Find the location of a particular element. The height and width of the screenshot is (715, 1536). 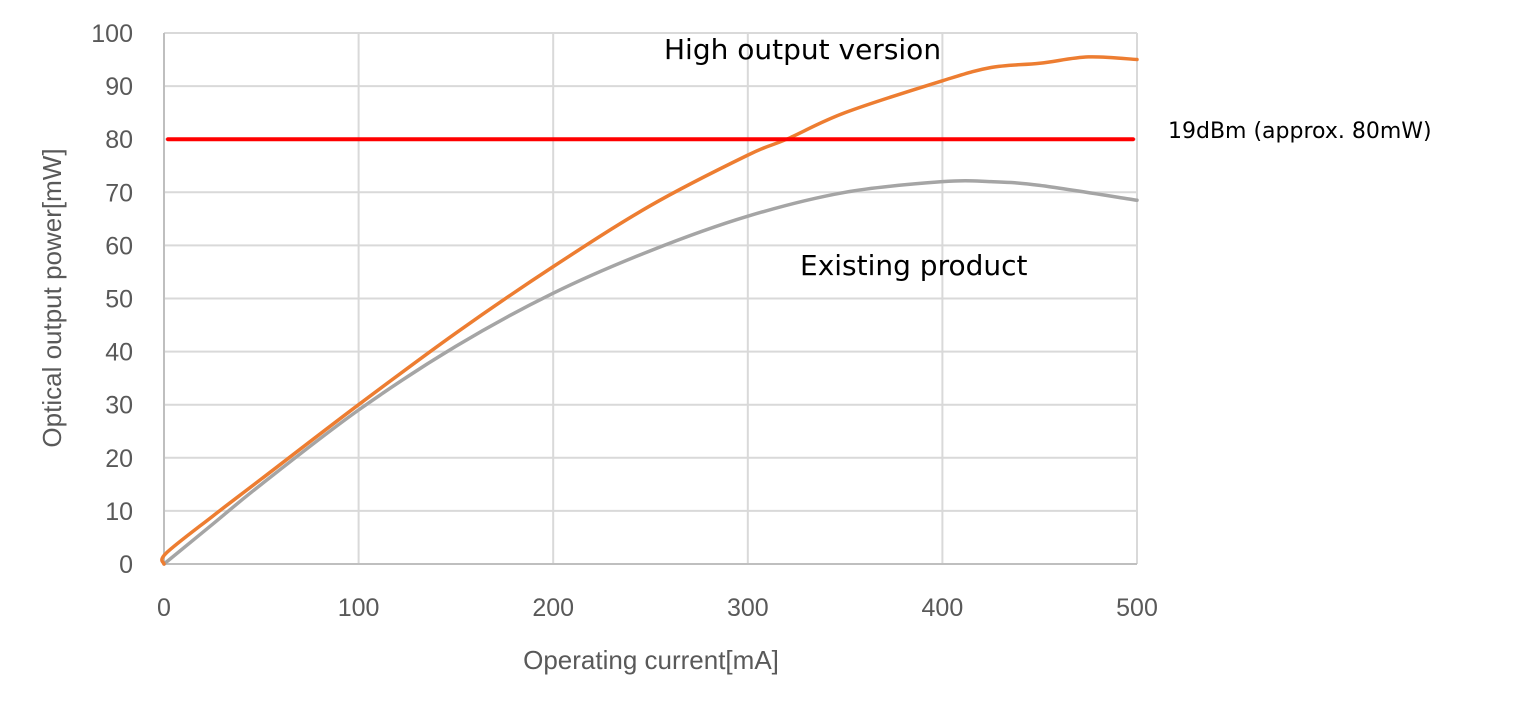

y-axis-label: Optical output power[mW] is located at coordinates (52, 297).